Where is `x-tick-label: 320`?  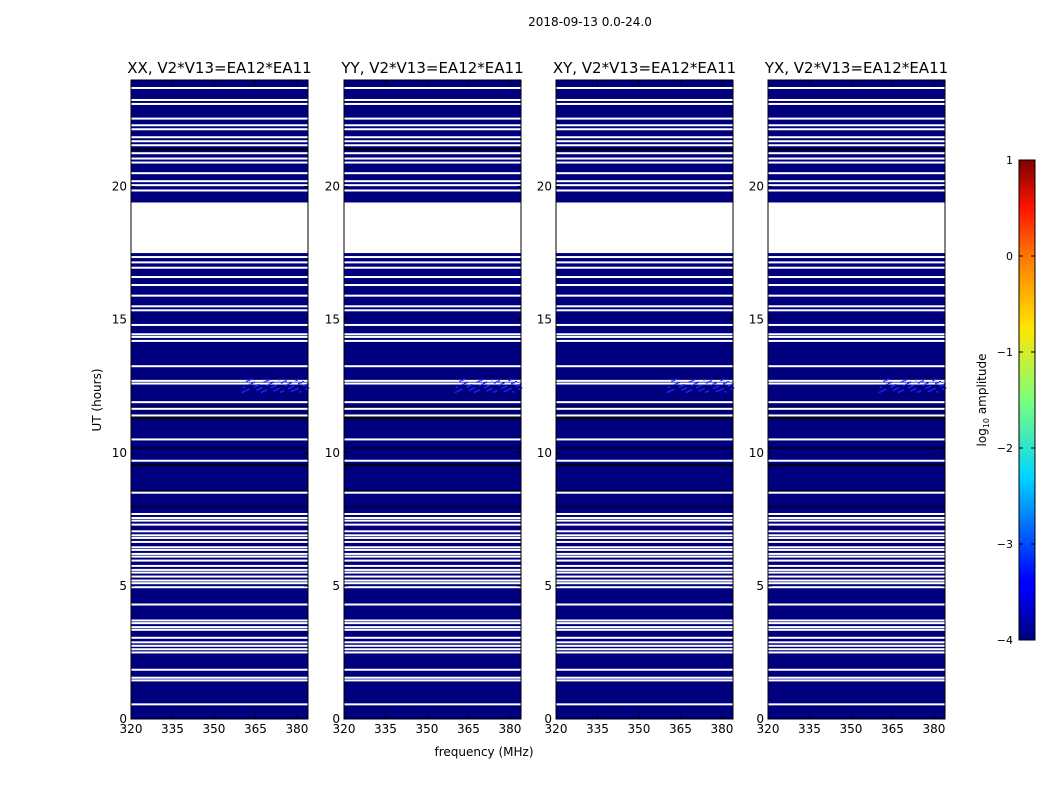
x-tick-label: 320 is located at coordinates (344, 729).